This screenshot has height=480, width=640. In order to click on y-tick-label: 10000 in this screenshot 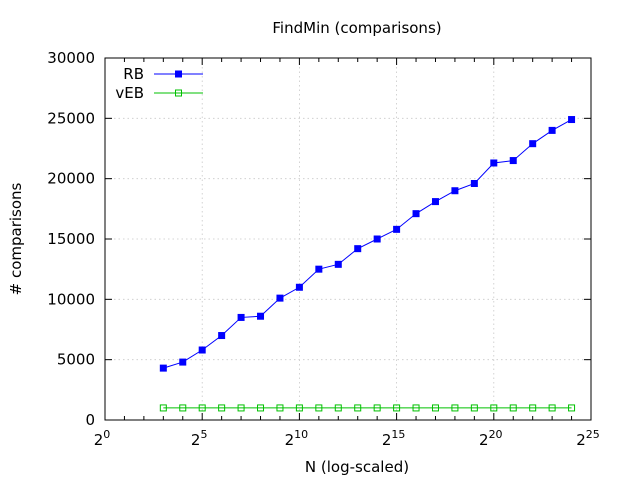, I will do `click(71, 299)`.